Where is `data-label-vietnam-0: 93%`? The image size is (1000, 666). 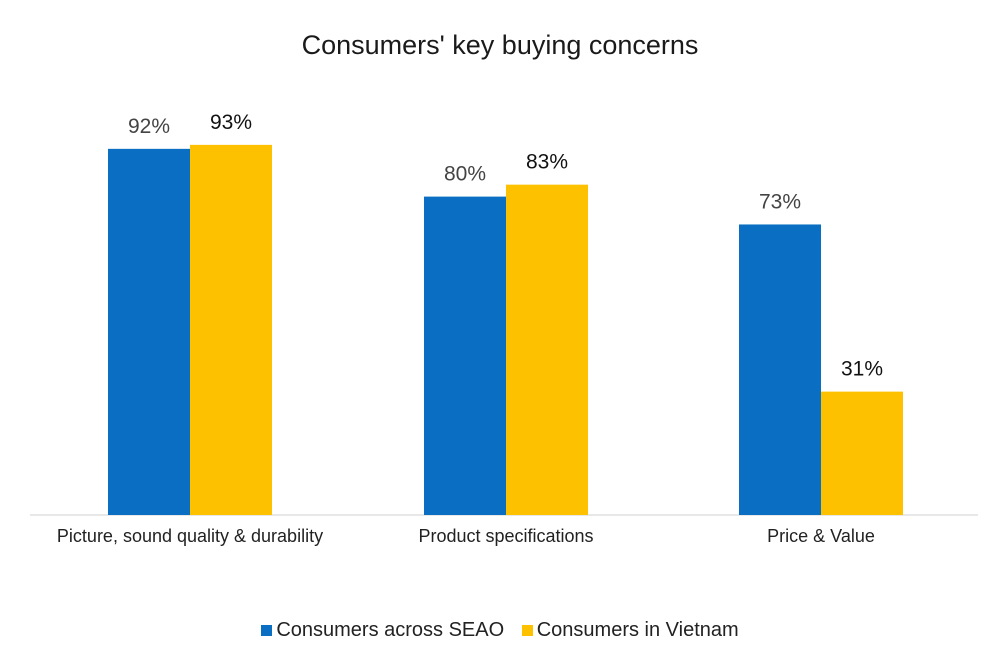 data-label-vietnam-0: 93% is located at coordinates (231, 122).